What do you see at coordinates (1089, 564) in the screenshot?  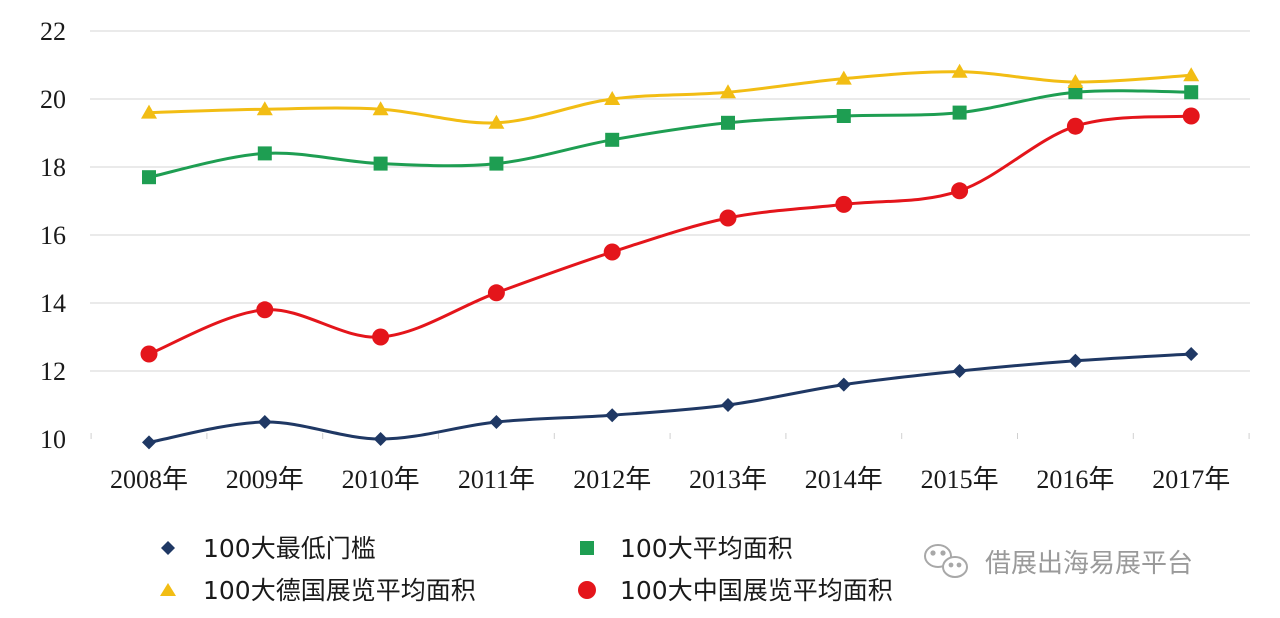 I see `watermark-text: 借展出海易展平台` at bounding box center [1089, 564].